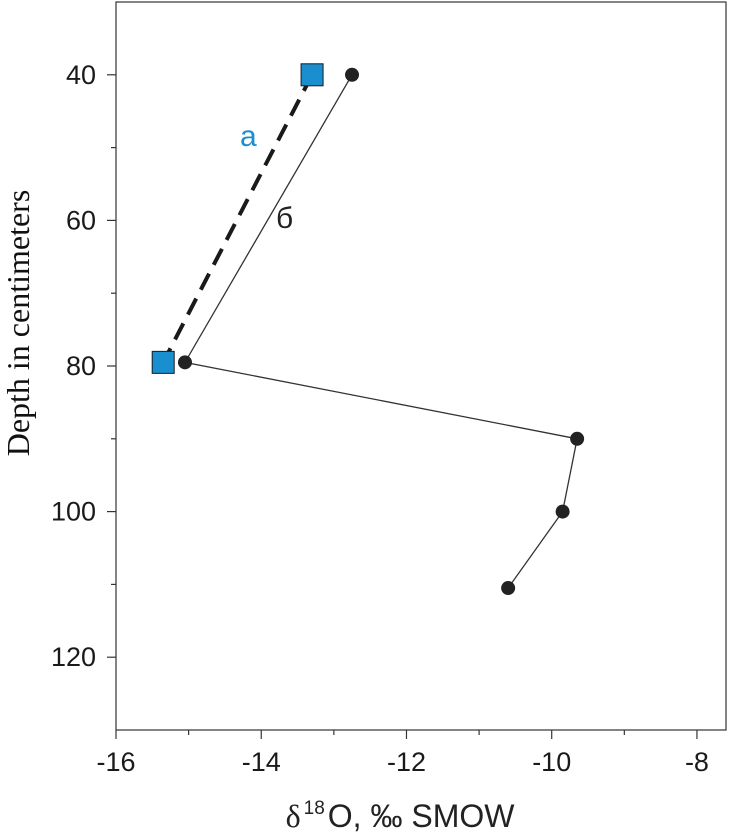 The image size is (730, 837). I want to click on x-axis-label-symbol: δ, so click(293, 816).